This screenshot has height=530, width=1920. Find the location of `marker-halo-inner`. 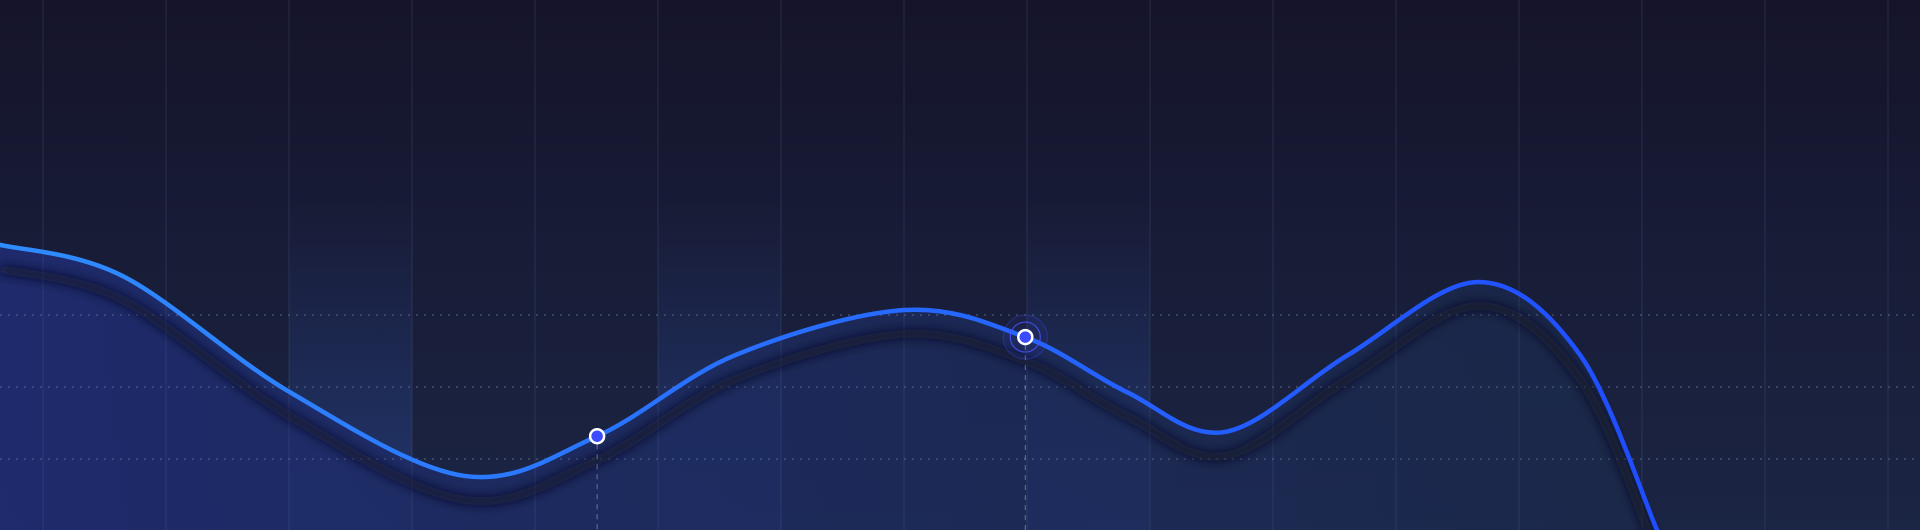

marker-halo-inner is located at coordinates (1025, 337).